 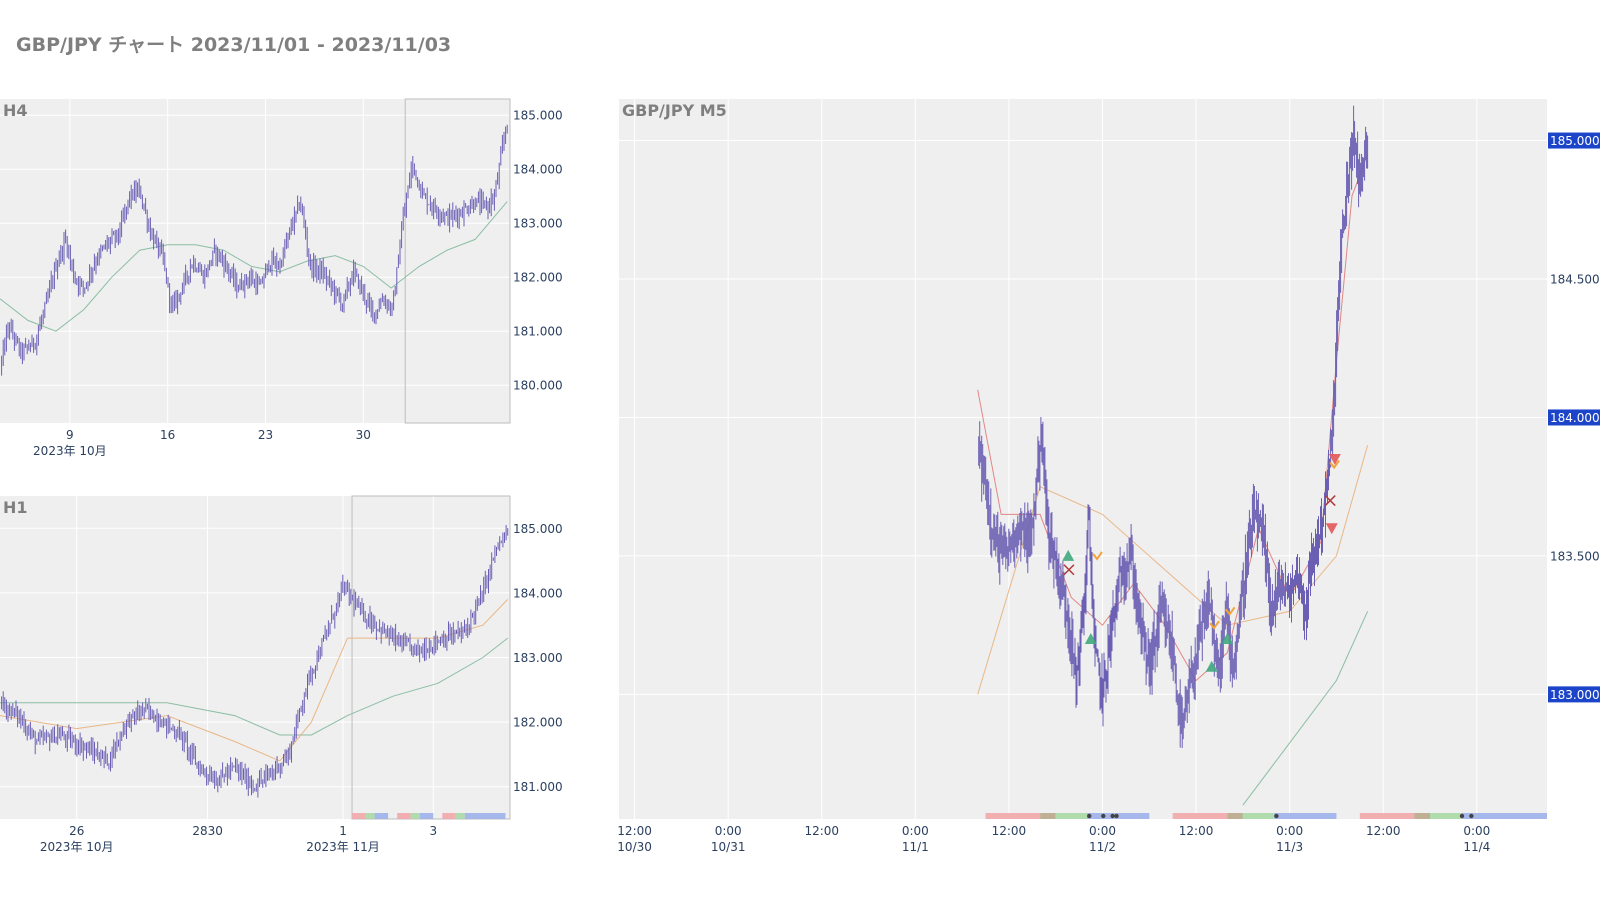 What do you see at coordinates (1102, 847) in the screenshot?
I see `chart-2-x-tick-sub-label: 11/2` at bounding box center [1102, 847].